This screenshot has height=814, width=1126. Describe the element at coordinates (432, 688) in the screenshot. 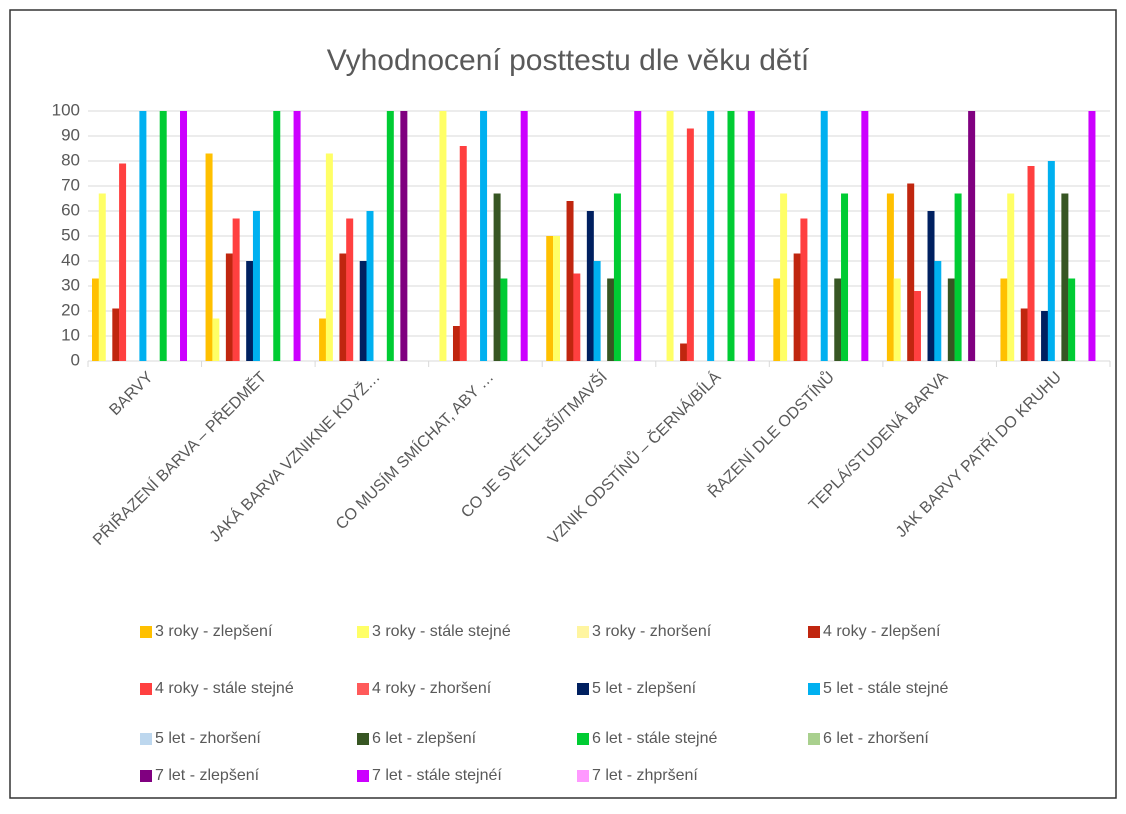

I see `legend-label: 4 roky - zhoršení` at that location.